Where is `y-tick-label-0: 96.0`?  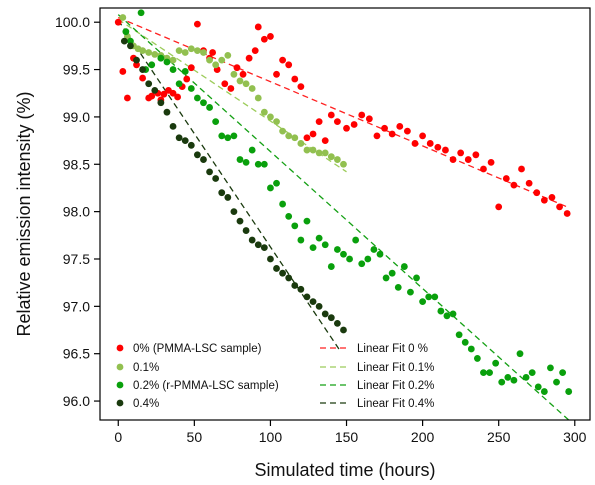
y-tick-label-0: 96.0 is located at coordinates (76, 401).